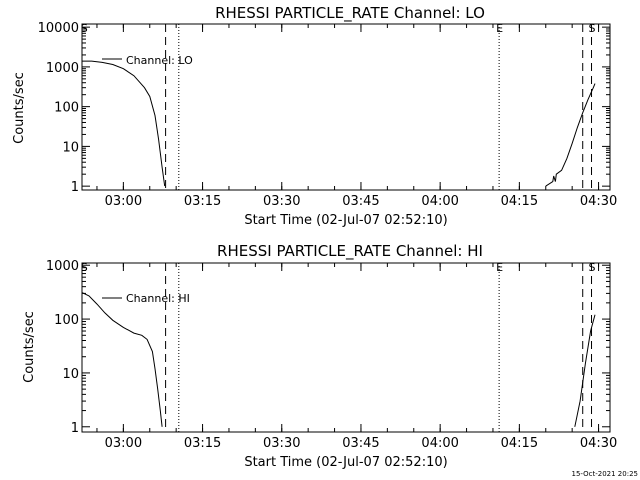 This screenshot has height=480, width=640. Describe the element at coordinates (58, 28) in the screenshot. I see `y-tick-label: 10000` at that location.